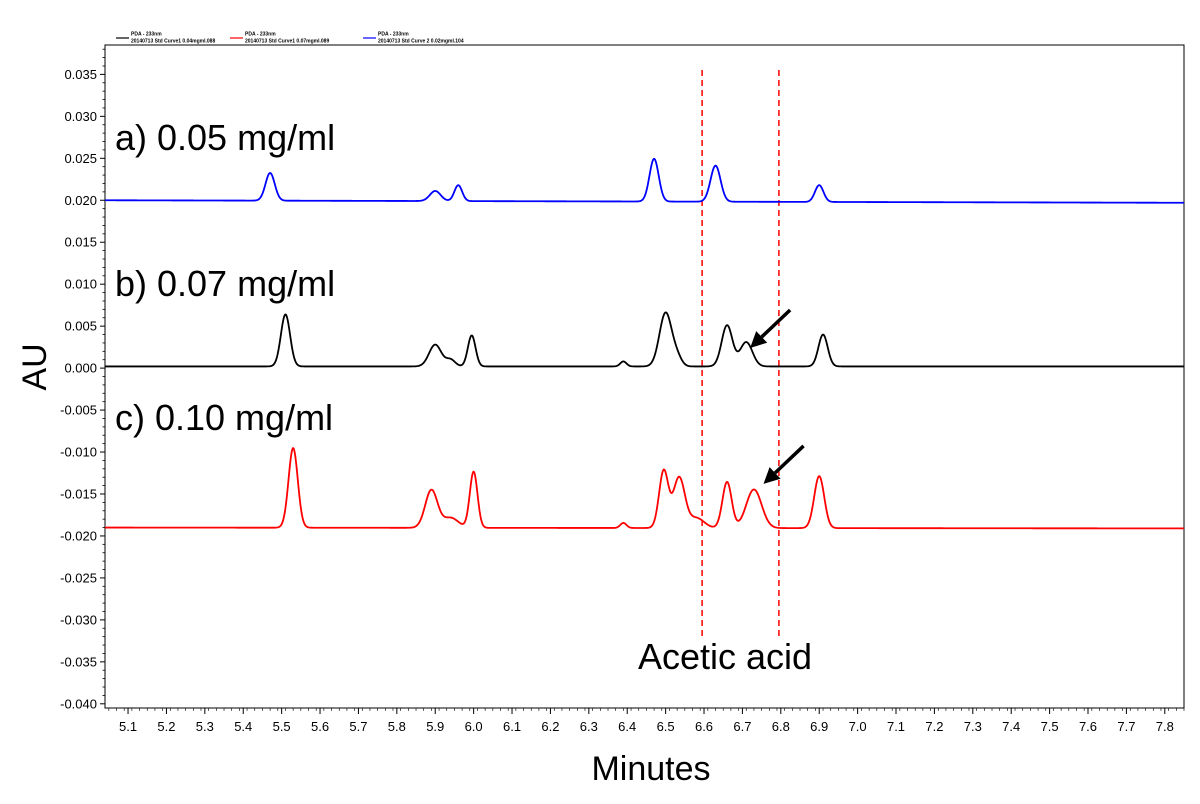 This screenshot has height=804, width=1200. Describe the element at coordinates (781, 726) in the screenshot. I see `x-tick-label: 6.8` at that location.